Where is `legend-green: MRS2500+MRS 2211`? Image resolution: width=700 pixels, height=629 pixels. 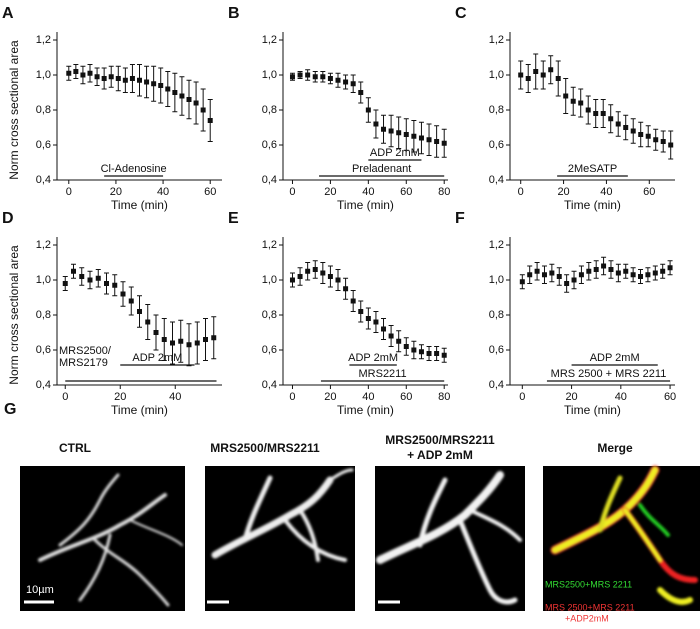 legend-green: MRS2500+MRS 2211 is located at coordinates (588, 584).